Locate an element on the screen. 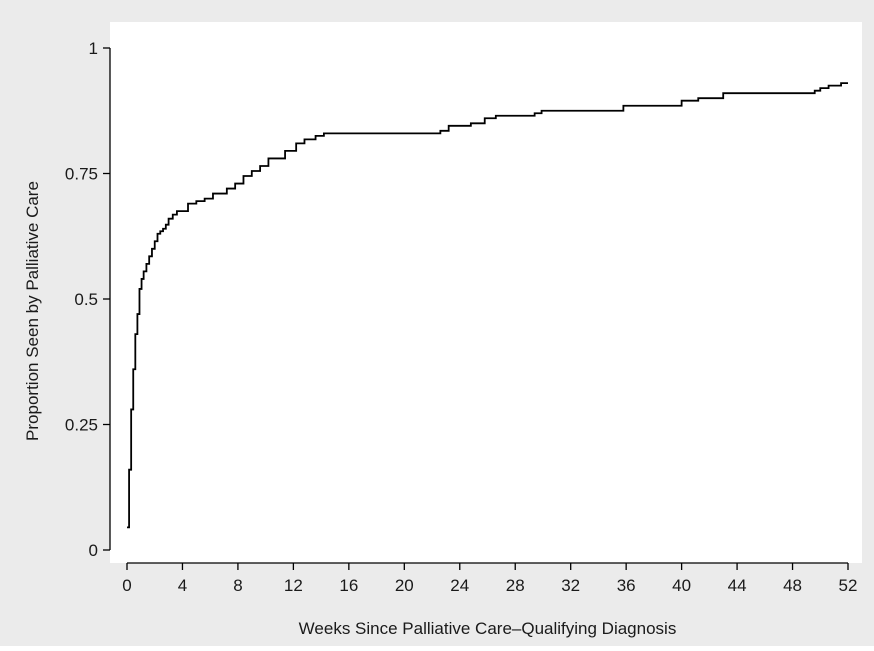 Image resolution: width=874 pixels, height=651 pixels. x-tick-label: 20 is located at coordinates (404, 585).